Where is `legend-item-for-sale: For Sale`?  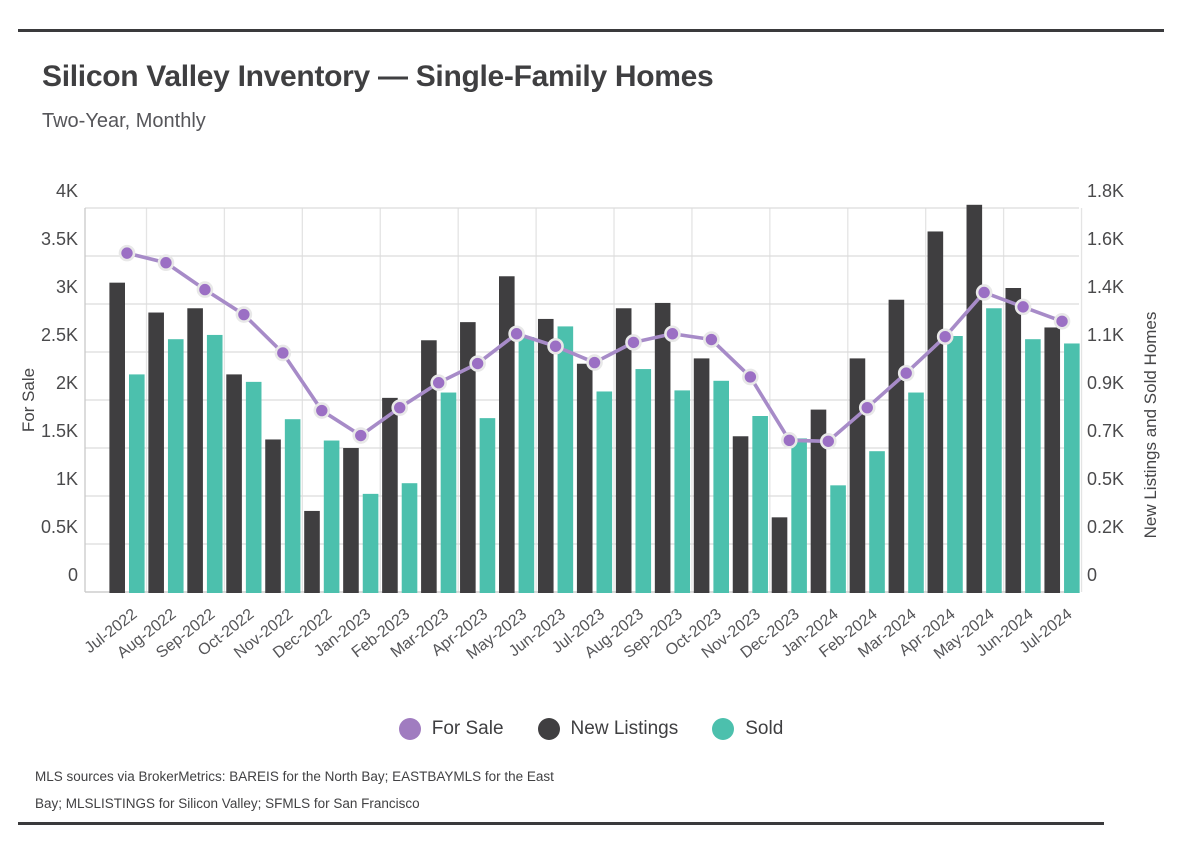 legend-item-for-sale: For Sale is located at coordinates (451, 729).